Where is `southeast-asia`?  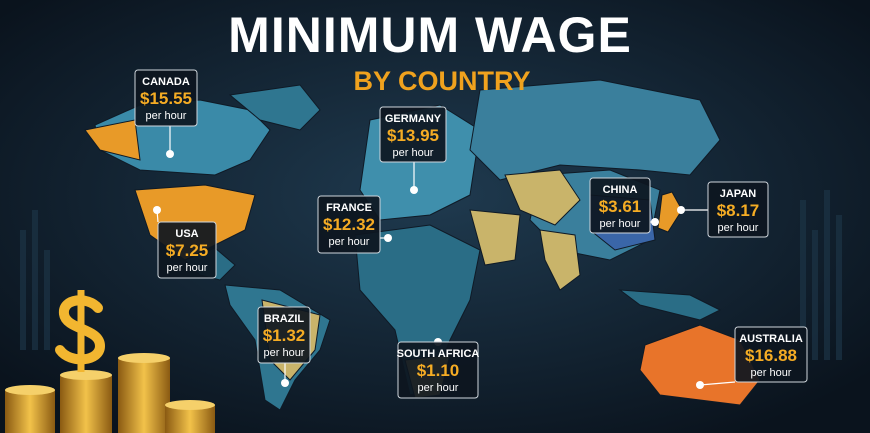
southeast-asia is located at coordinates (670, 305).